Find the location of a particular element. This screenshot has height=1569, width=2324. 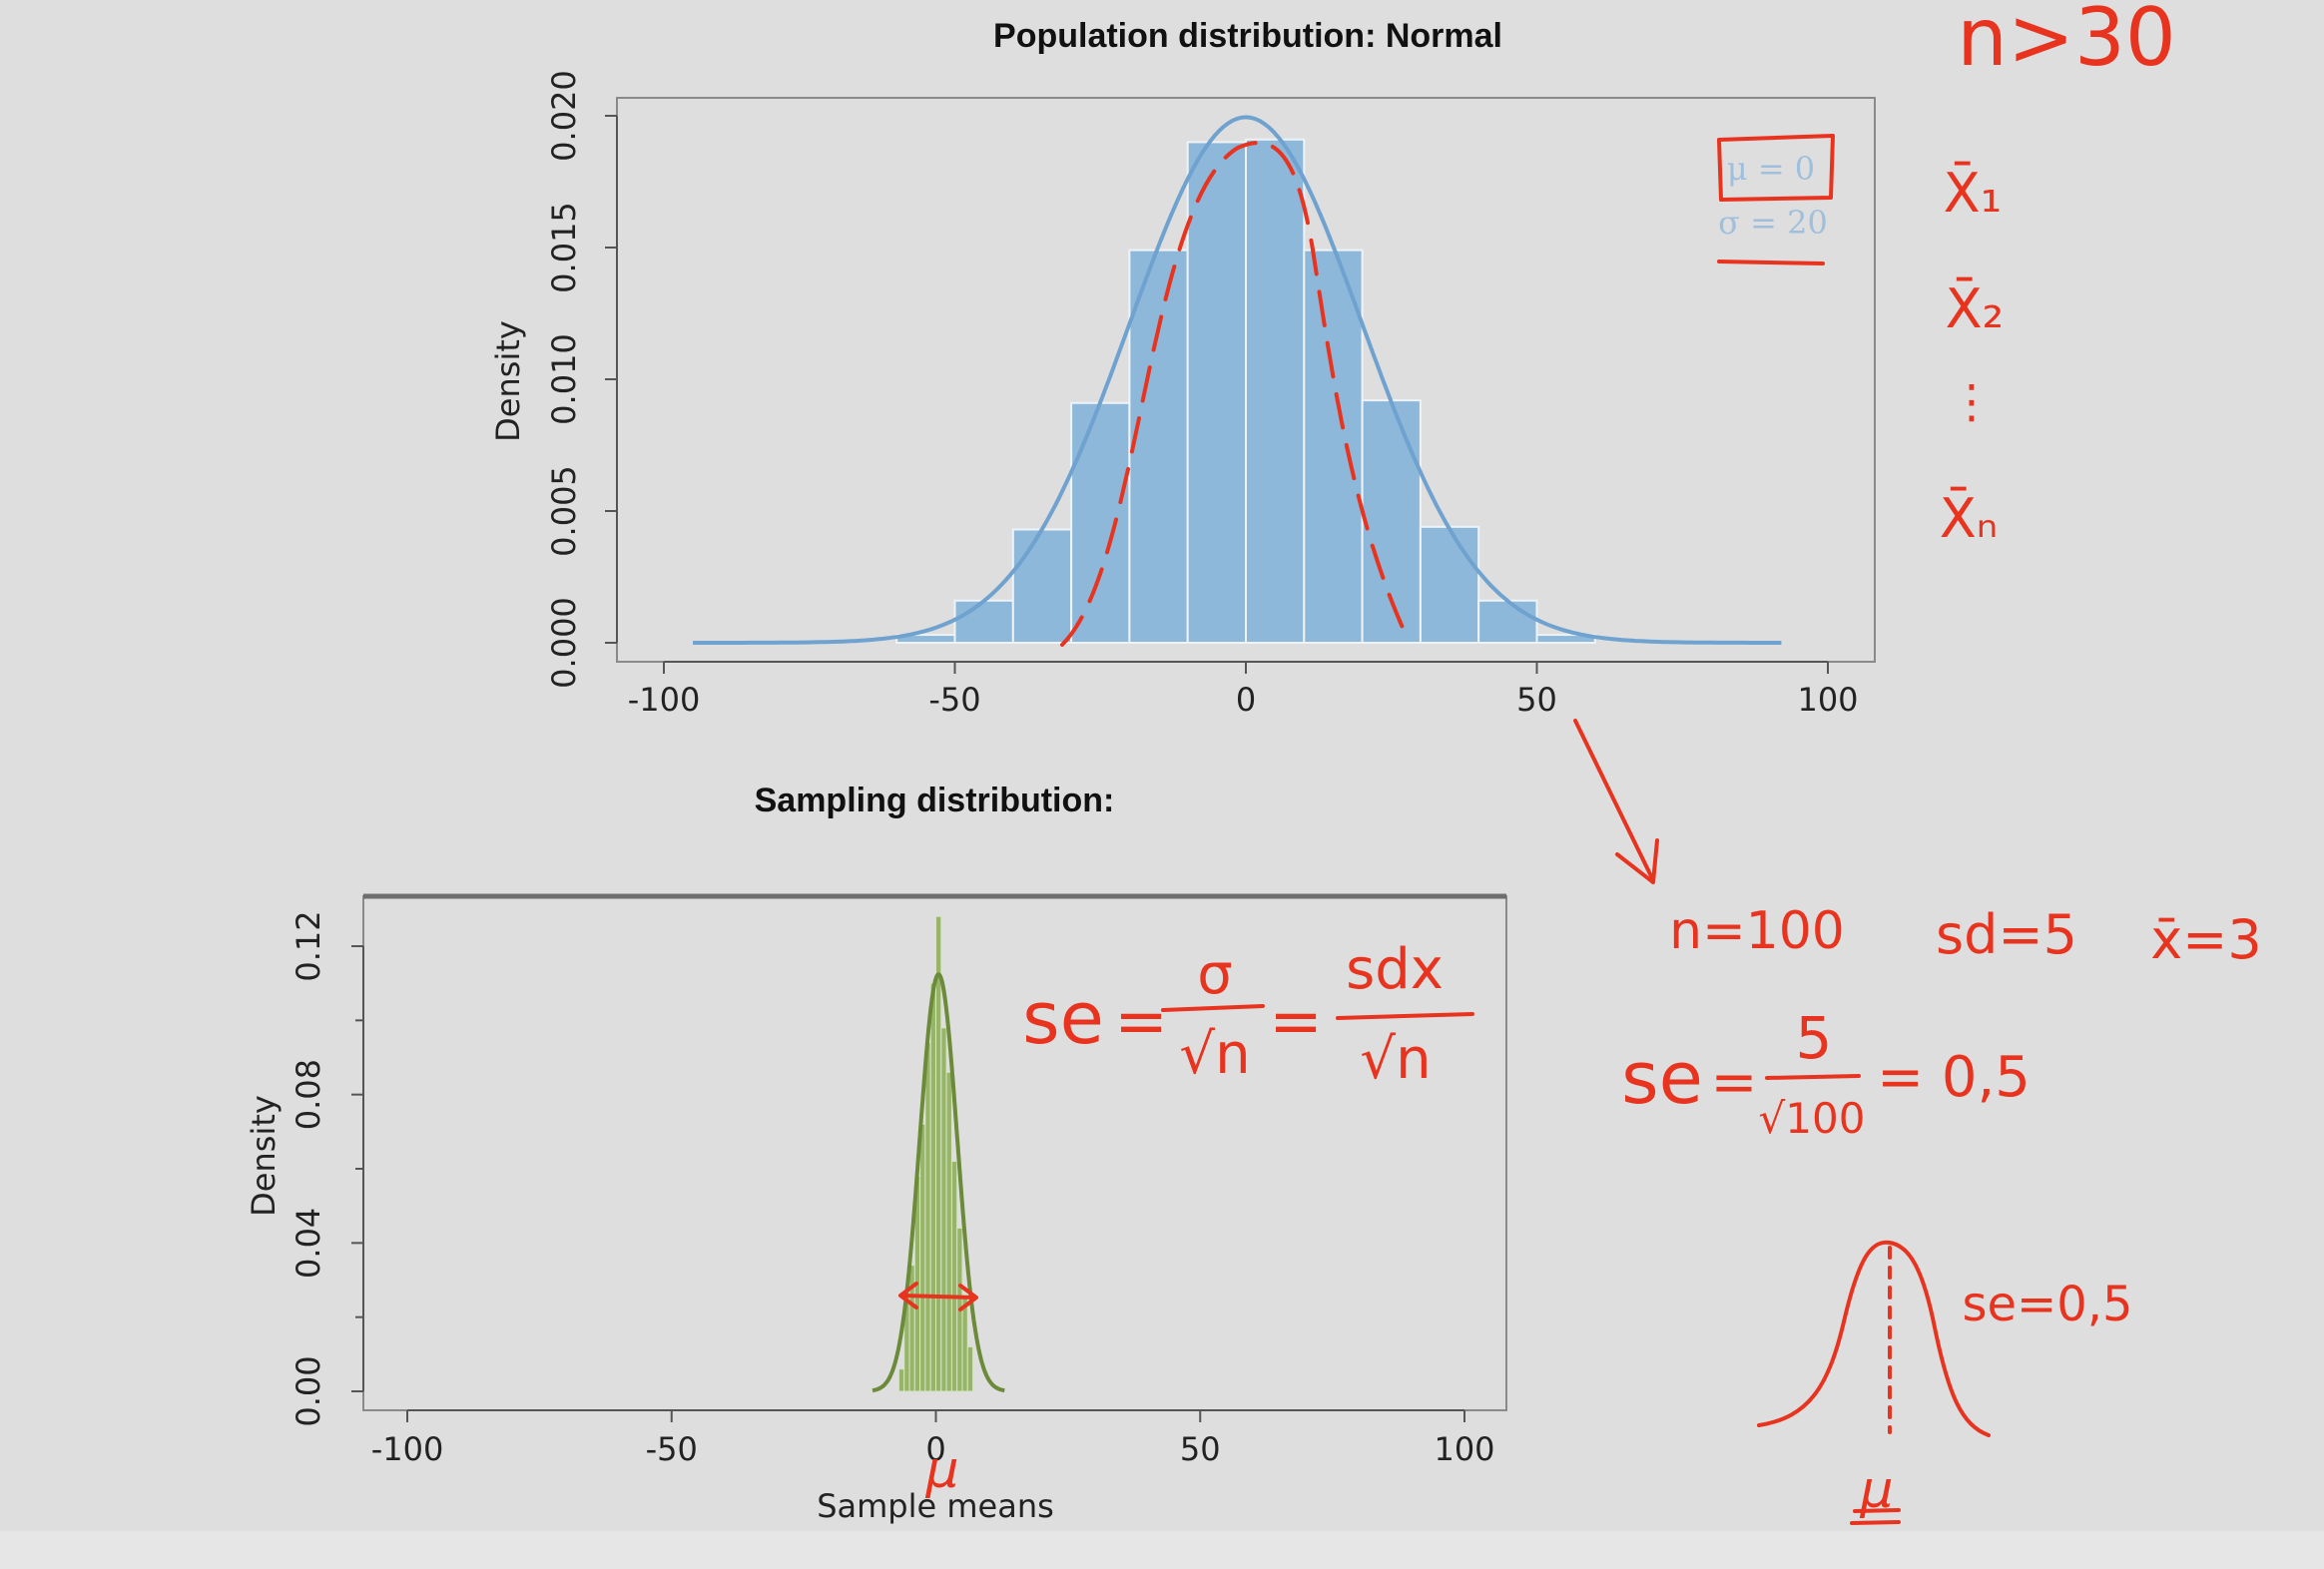

n-rule-label: n>30 is located at coordinates (2067, 42).